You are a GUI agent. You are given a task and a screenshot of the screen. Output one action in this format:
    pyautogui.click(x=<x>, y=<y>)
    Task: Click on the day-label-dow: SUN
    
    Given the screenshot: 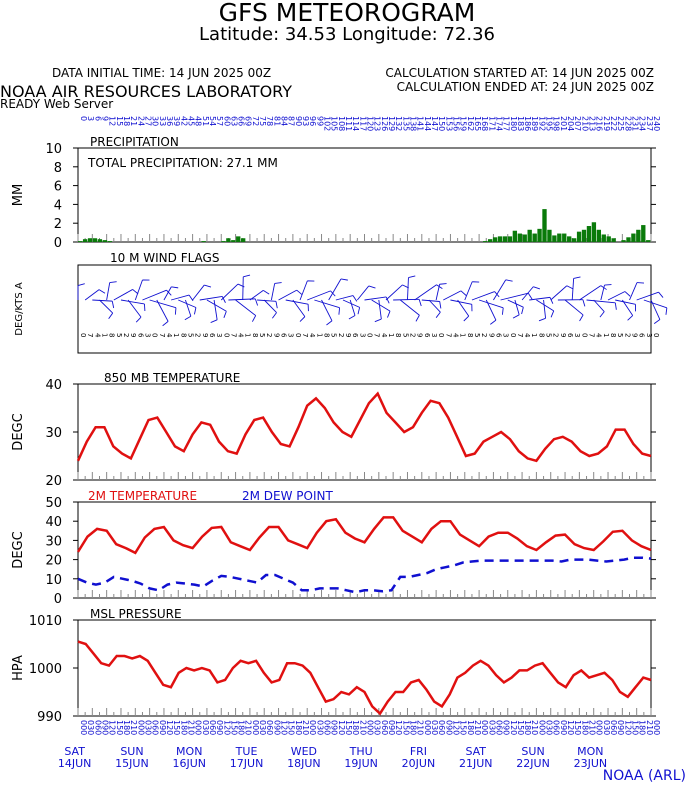 What is the action you would take?
    pyautogui.click(x=532, y=751)
    